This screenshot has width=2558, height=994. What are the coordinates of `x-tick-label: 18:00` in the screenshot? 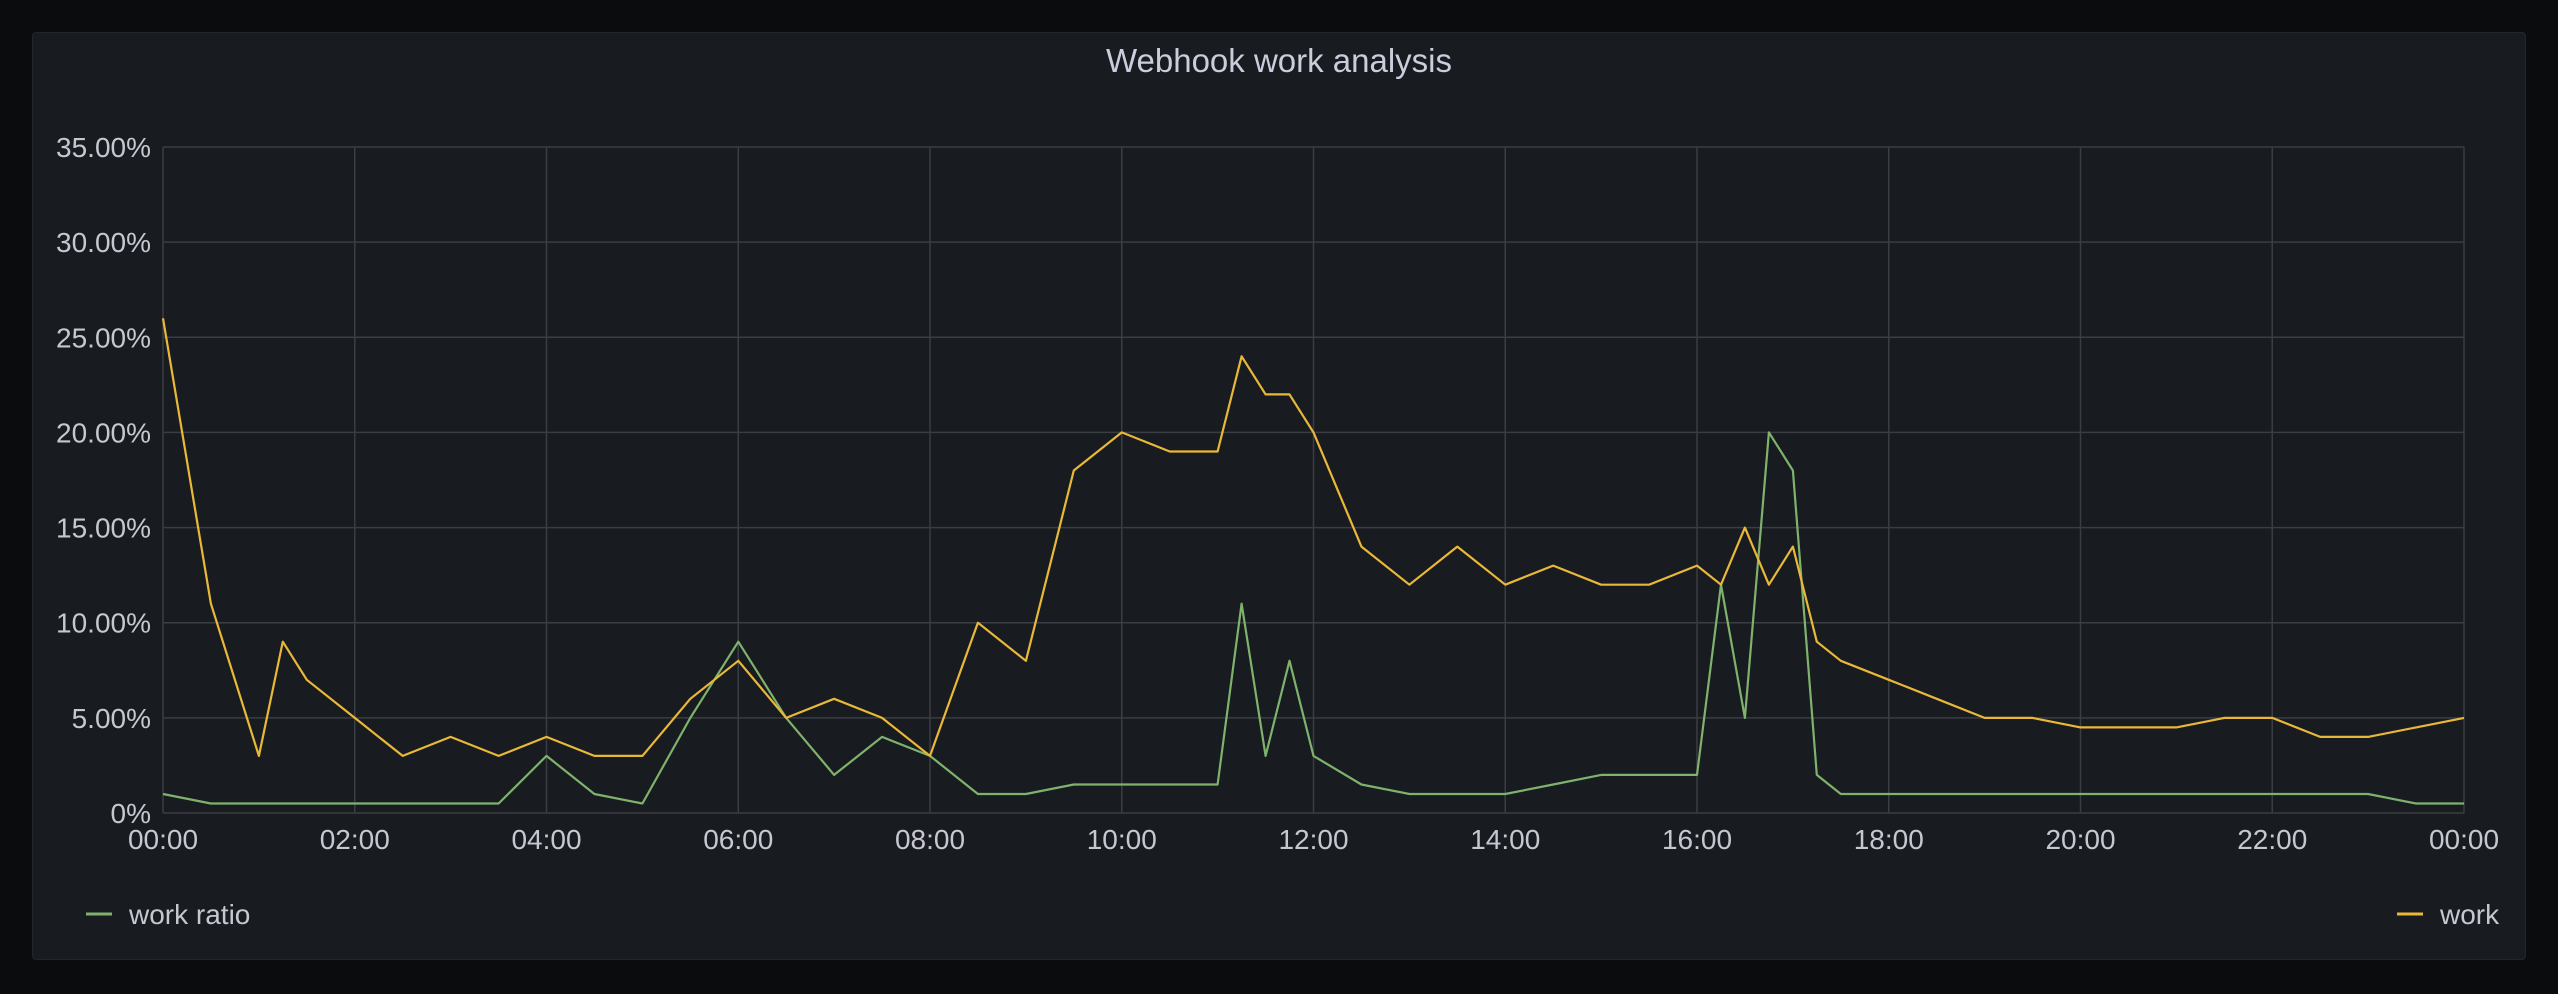 It's located at (1889, 839).